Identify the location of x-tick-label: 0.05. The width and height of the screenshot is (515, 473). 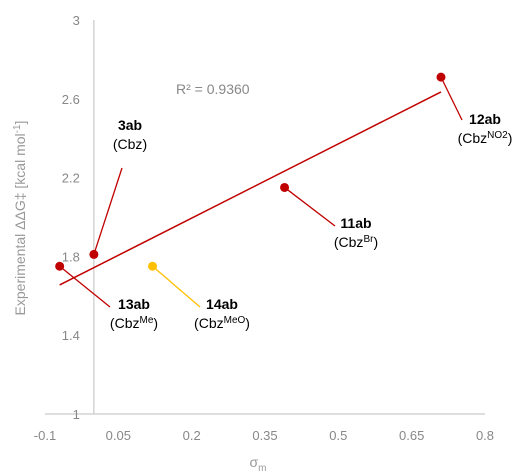
(118, 435).